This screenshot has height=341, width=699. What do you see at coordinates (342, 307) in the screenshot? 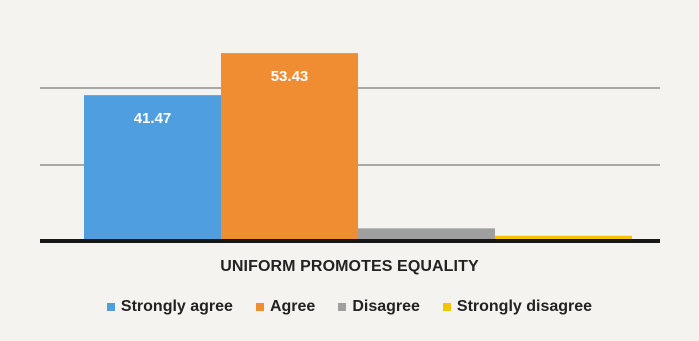
I see `legend-swatch-disagree` at bounding box center [342, 307].